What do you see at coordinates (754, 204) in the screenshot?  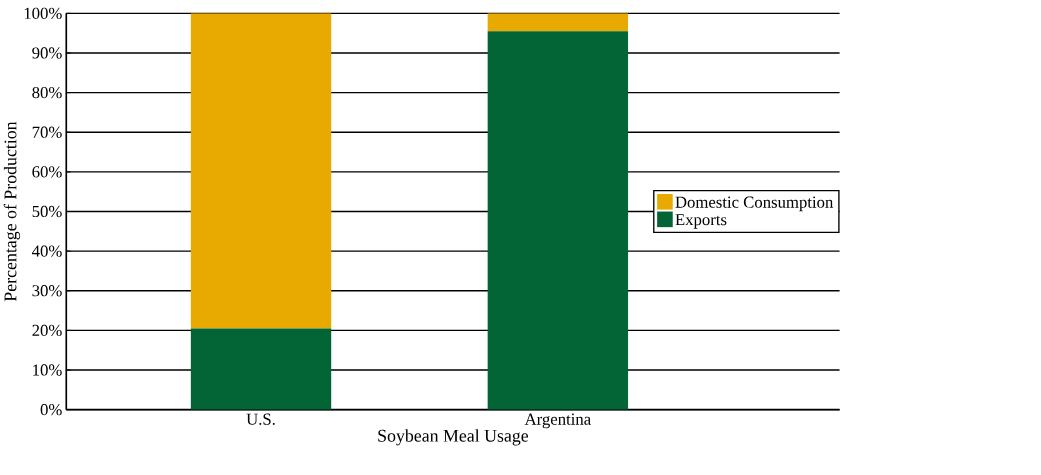 I see `legend-label: Domestic Consumption` at bounding box center [754, 204].